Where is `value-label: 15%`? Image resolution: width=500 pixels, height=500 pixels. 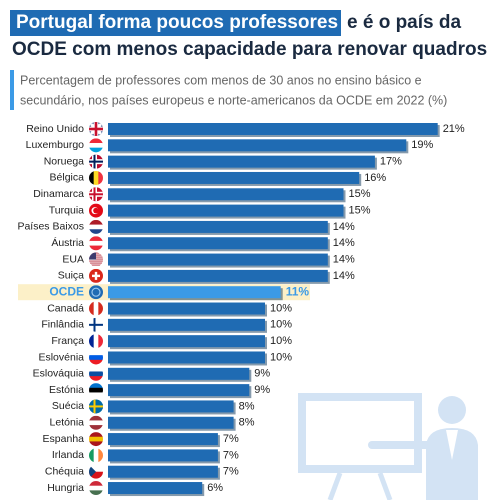
value-label: 15% is located at coordinates (360, 194).